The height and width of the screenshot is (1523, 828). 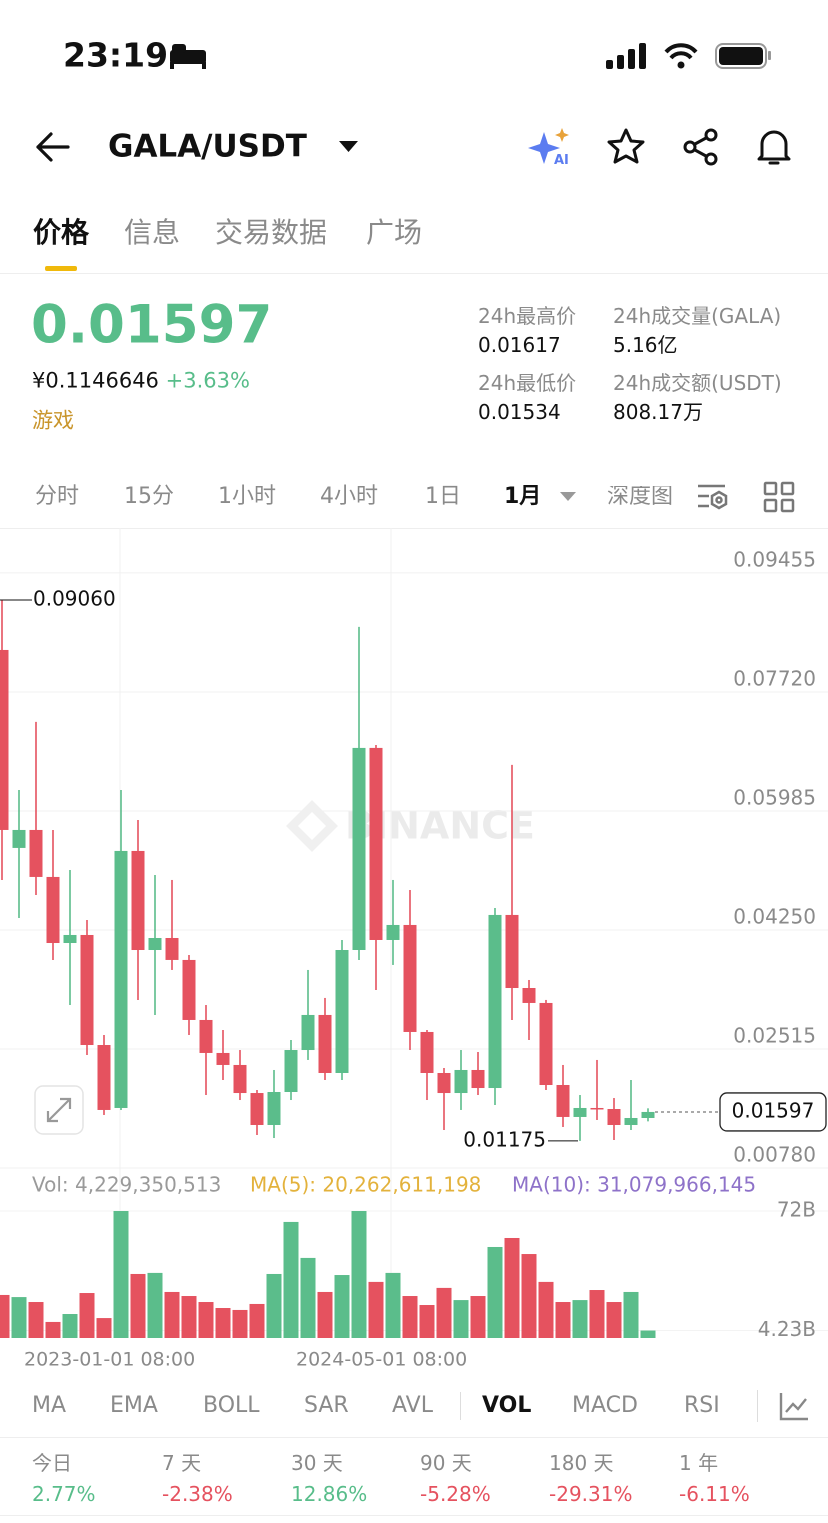 I want to click on tab: 交易数据, so click(x=271, y=232).